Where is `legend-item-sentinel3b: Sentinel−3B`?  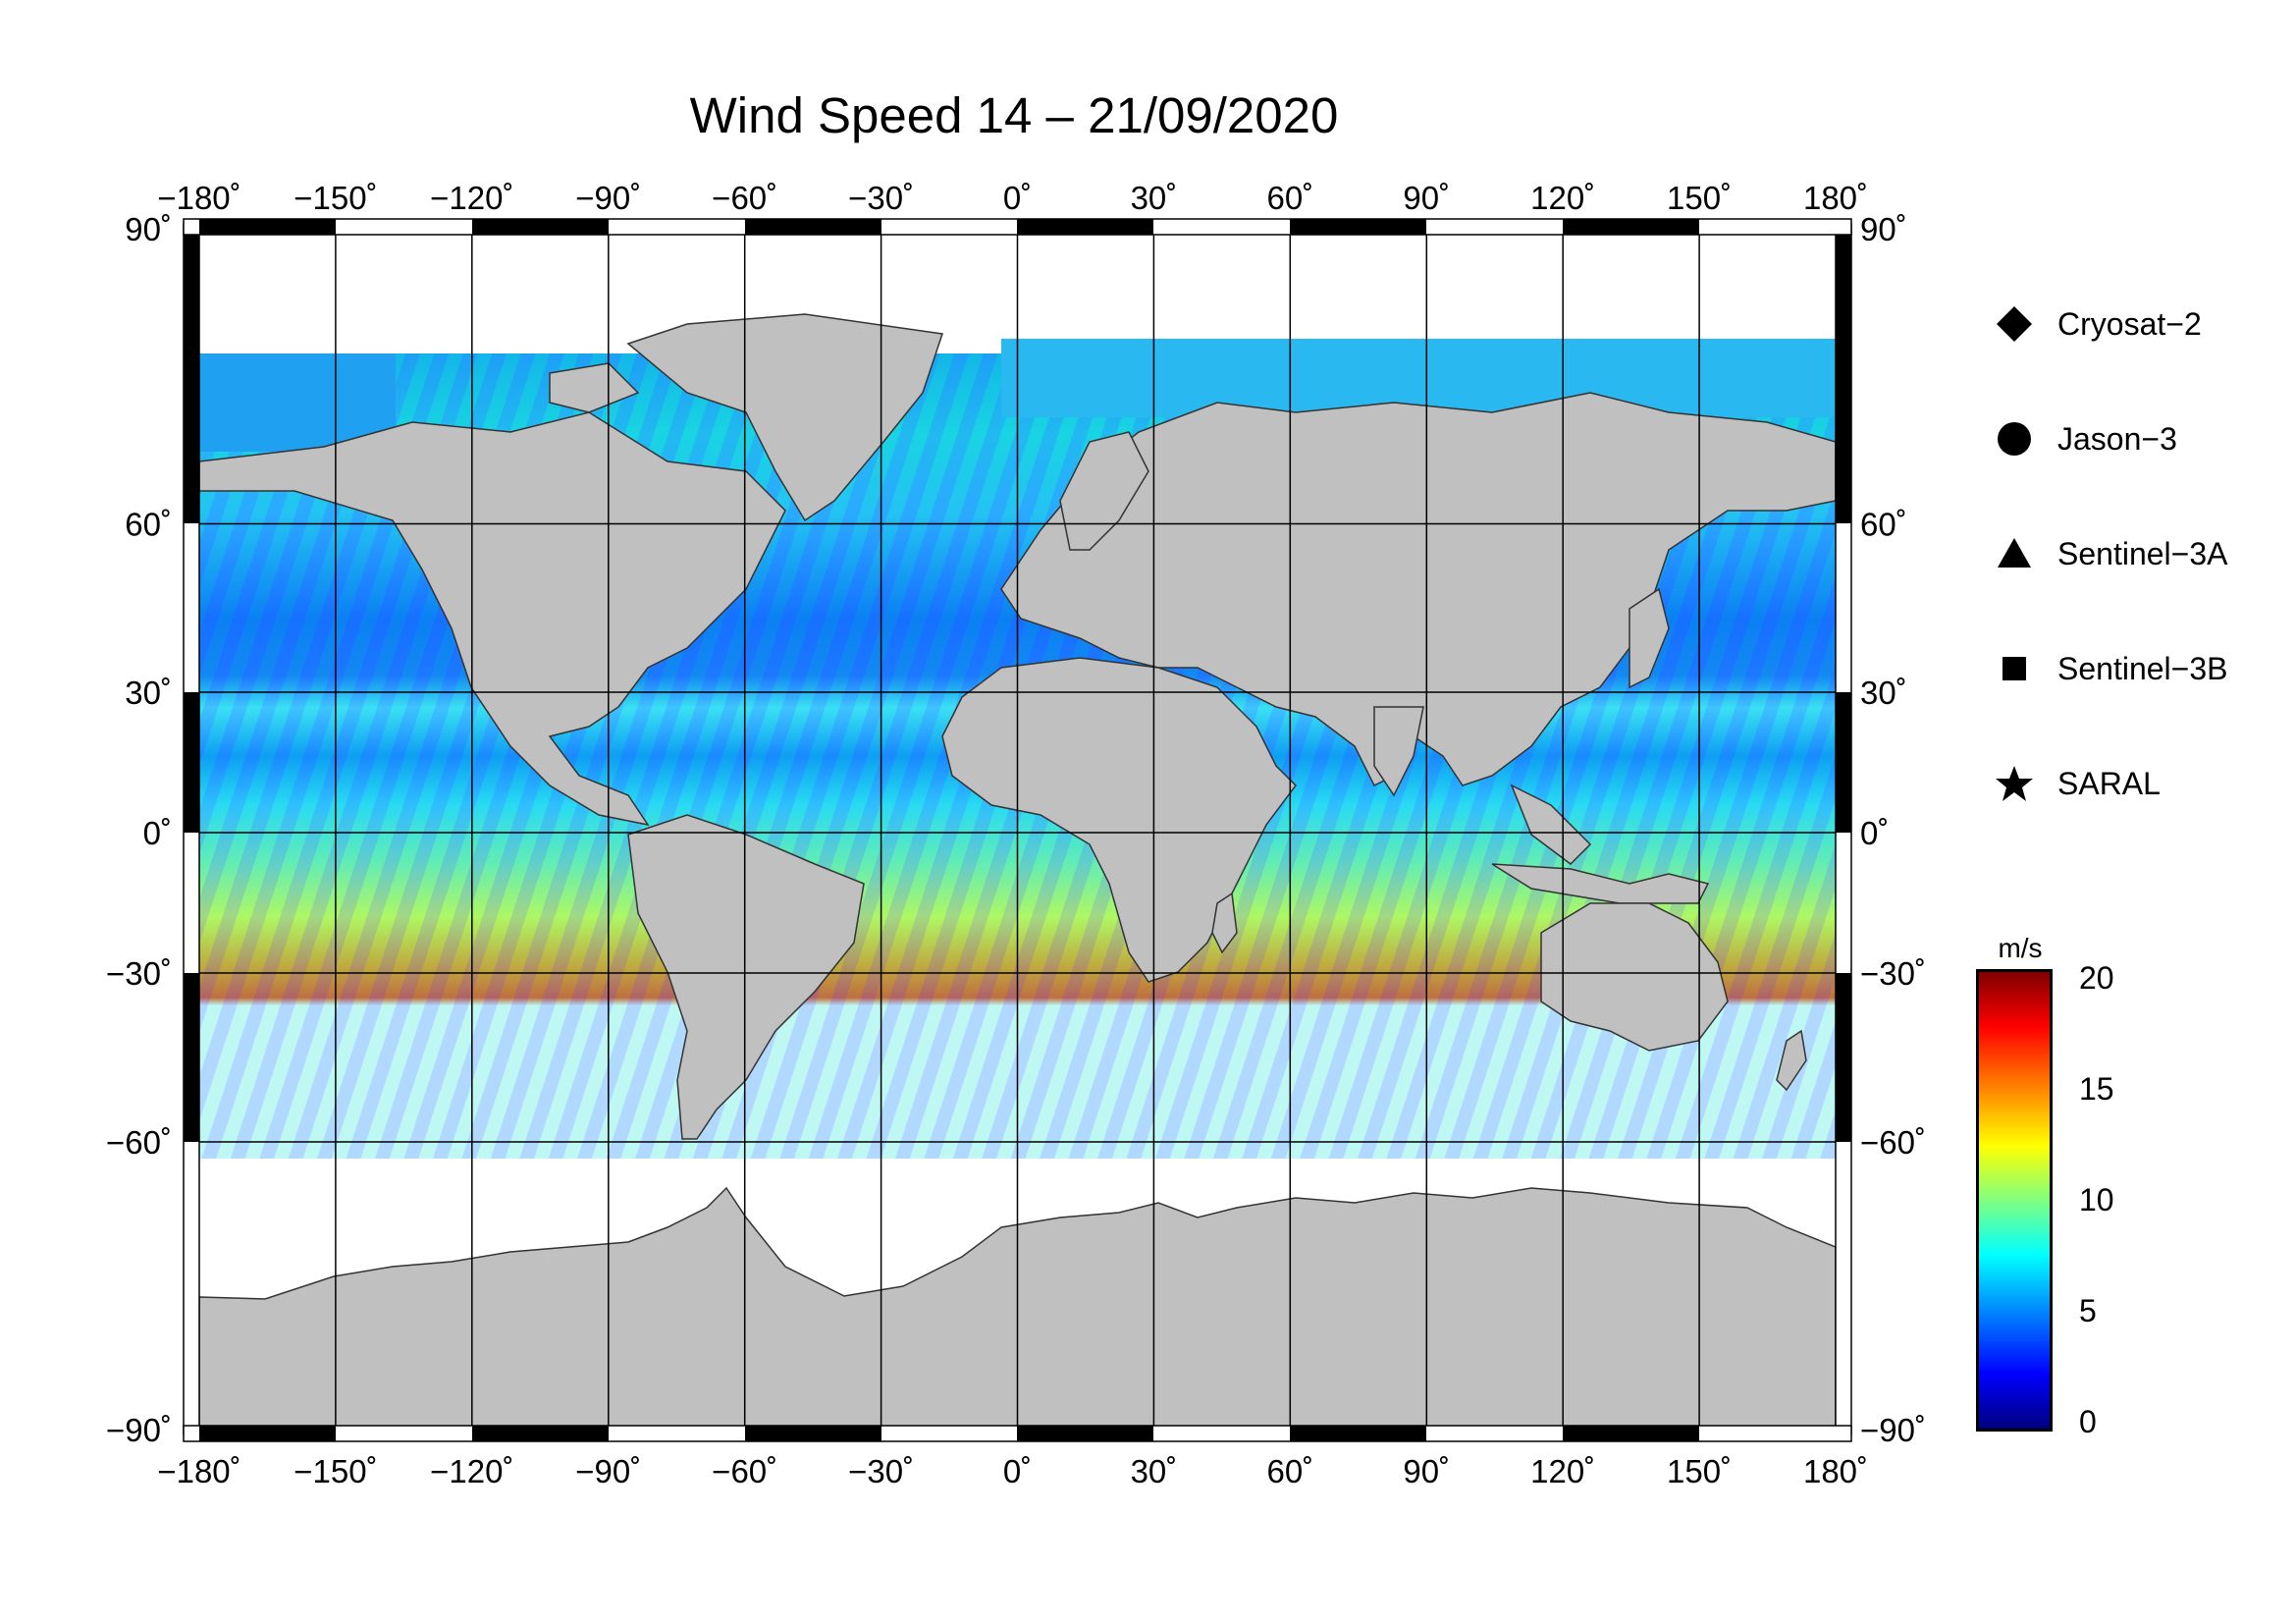 legend-item-sentinel3b: Sentinel−3B is located at coordinates (2110, 668).